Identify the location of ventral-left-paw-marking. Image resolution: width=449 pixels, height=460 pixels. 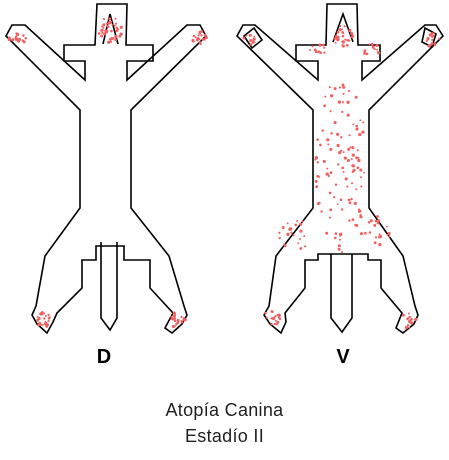
(253, 38).